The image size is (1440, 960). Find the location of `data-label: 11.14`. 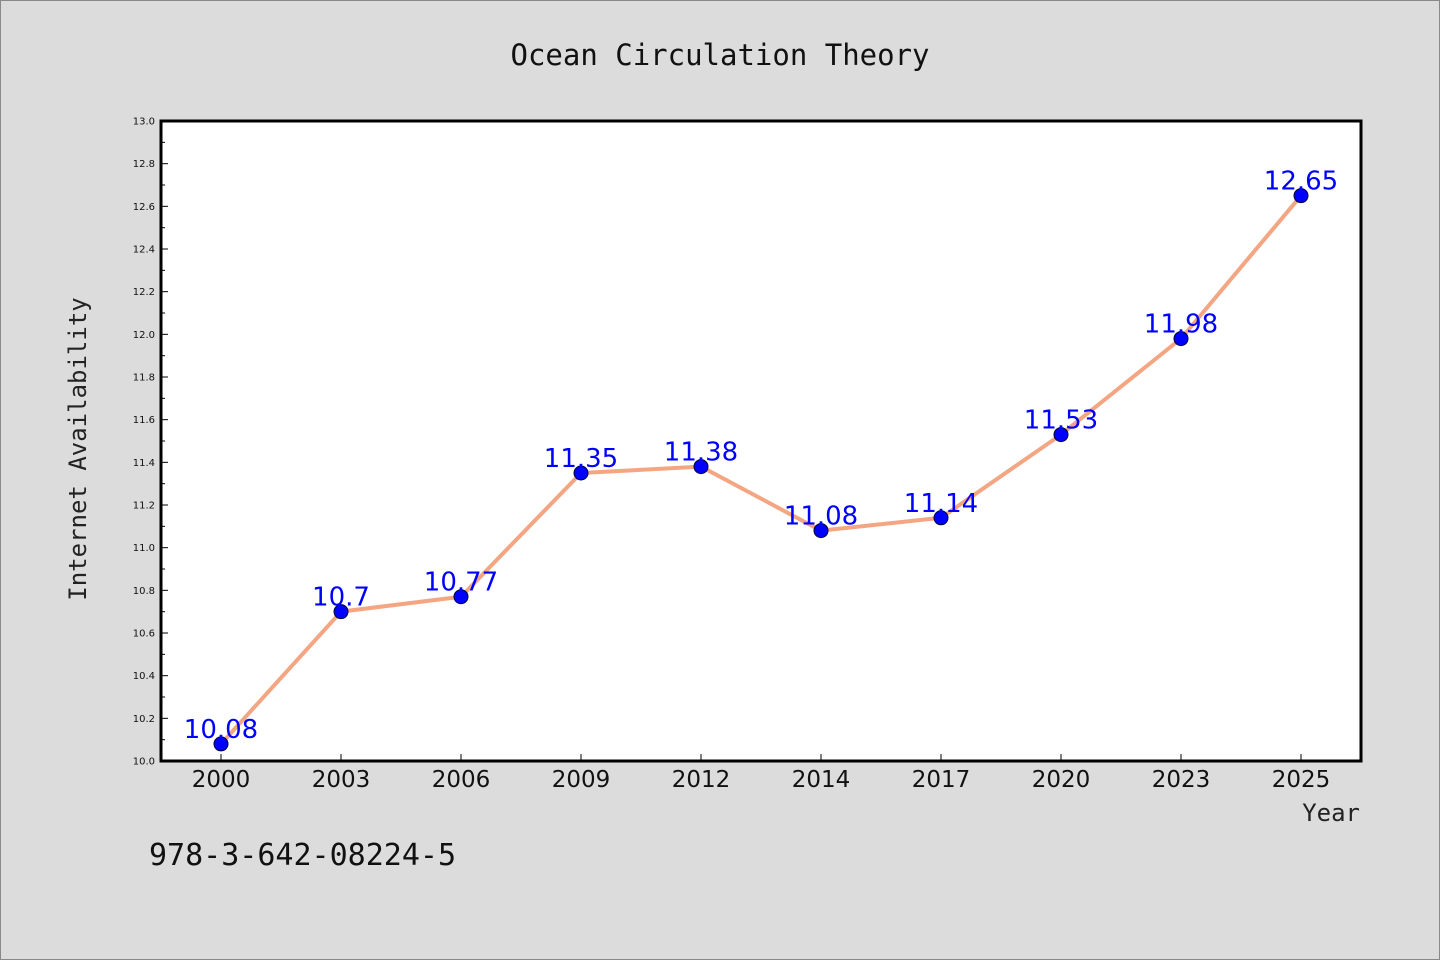

data-label: 11.14 is located at coordinates (941, 504).